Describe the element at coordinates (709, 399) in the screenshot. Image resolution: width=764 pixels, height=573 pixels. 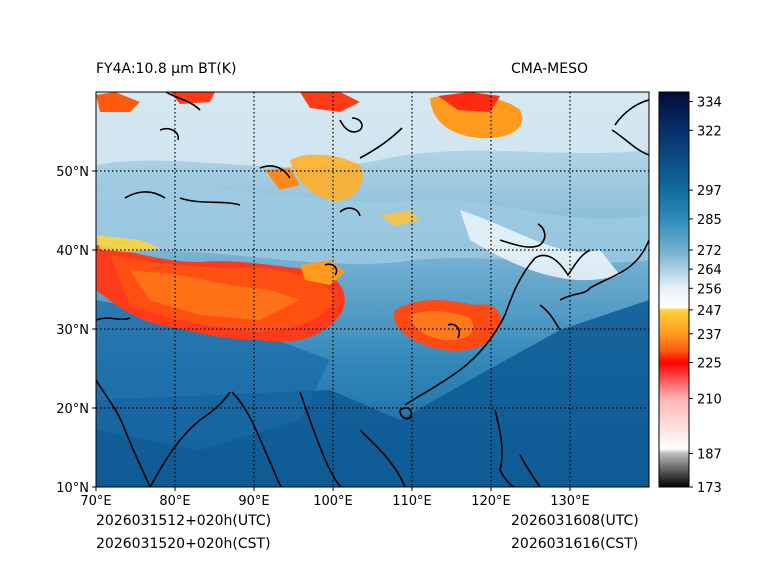
I see `colorbar-tick-label: 210` at that location.